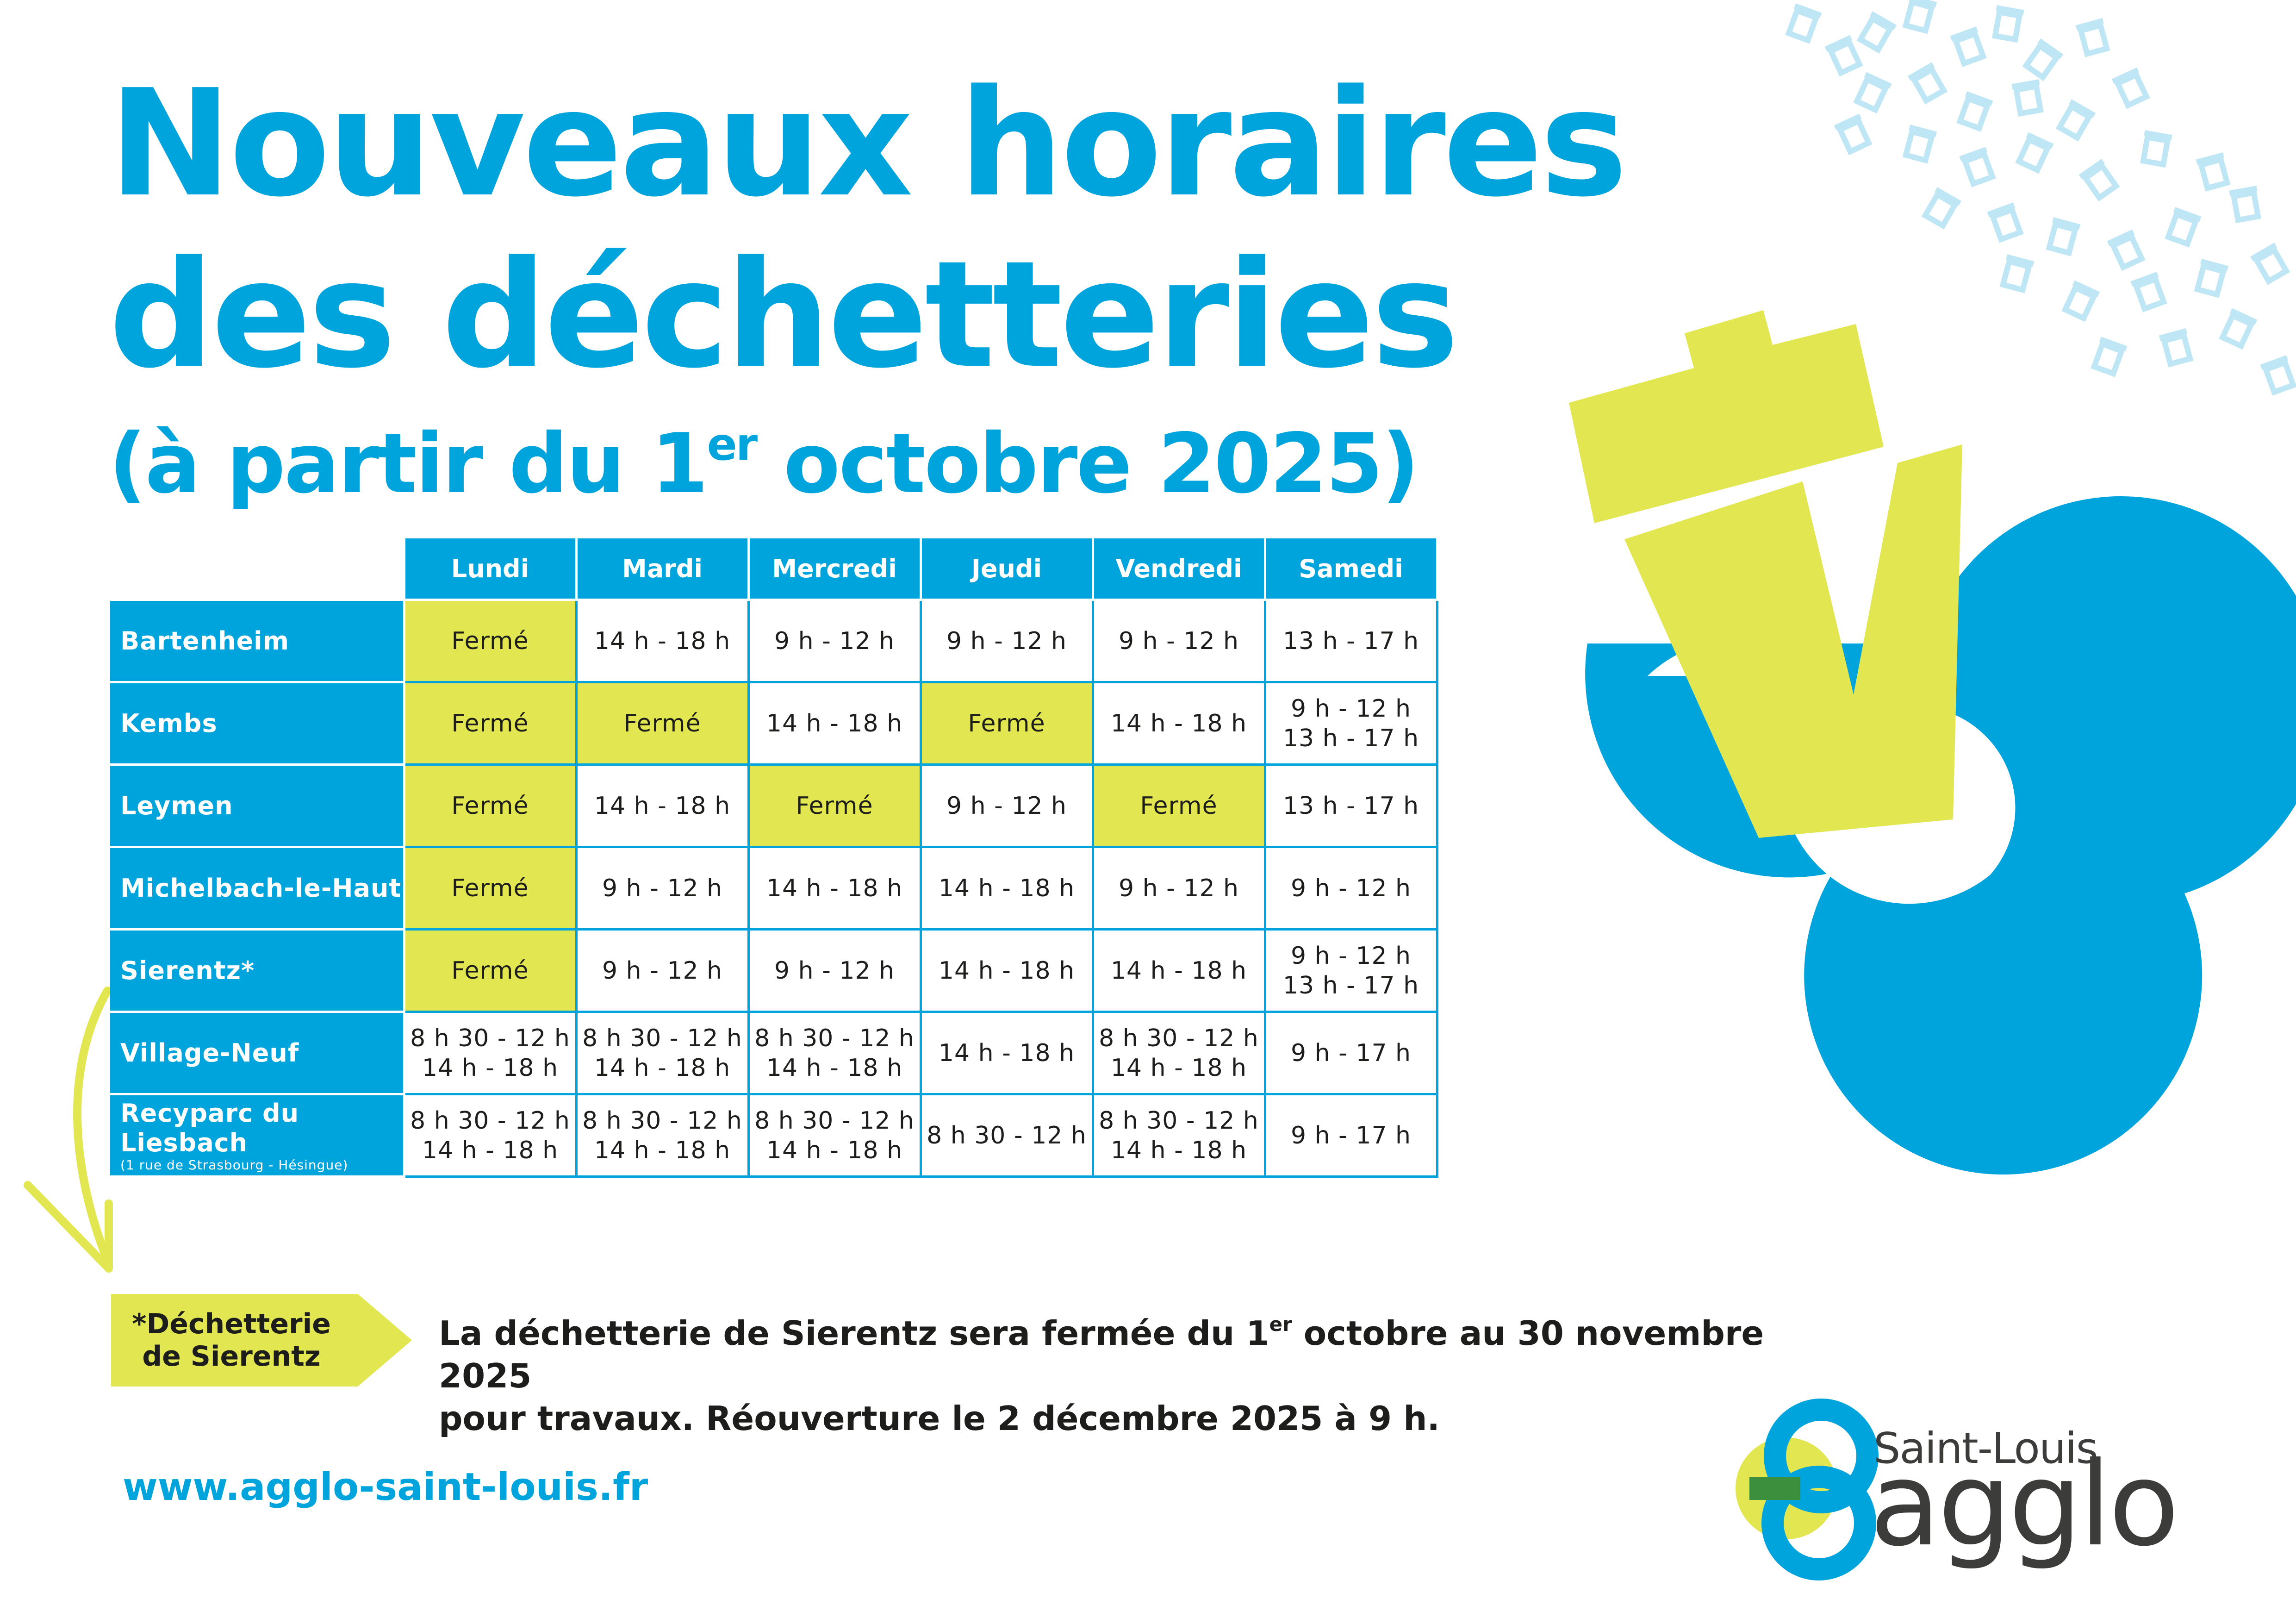  What do you see at coordinates (169, 723) in the screenshot?
I see `site-label: Kembs` at bounding box center [169, 723].